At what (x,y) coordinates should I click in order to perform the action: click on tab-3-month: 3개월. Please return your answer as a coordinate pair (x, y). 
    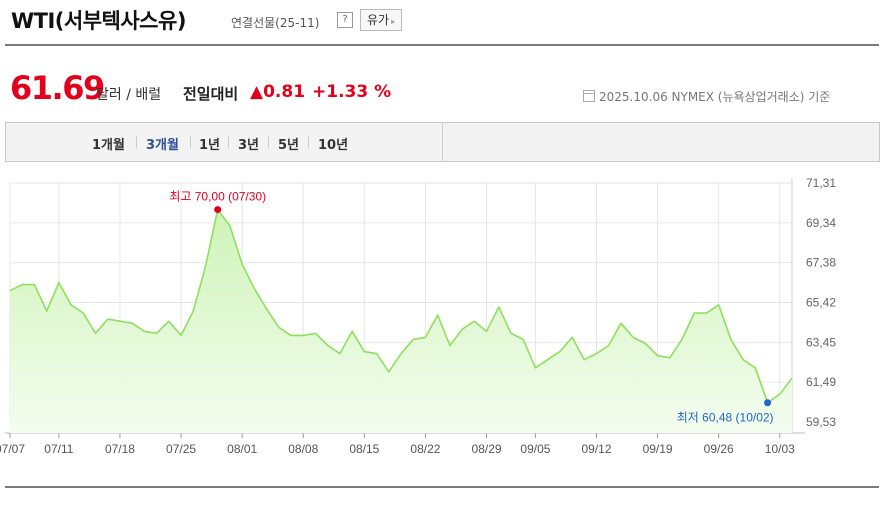
    Looking at the image, I should click on (162, 145).